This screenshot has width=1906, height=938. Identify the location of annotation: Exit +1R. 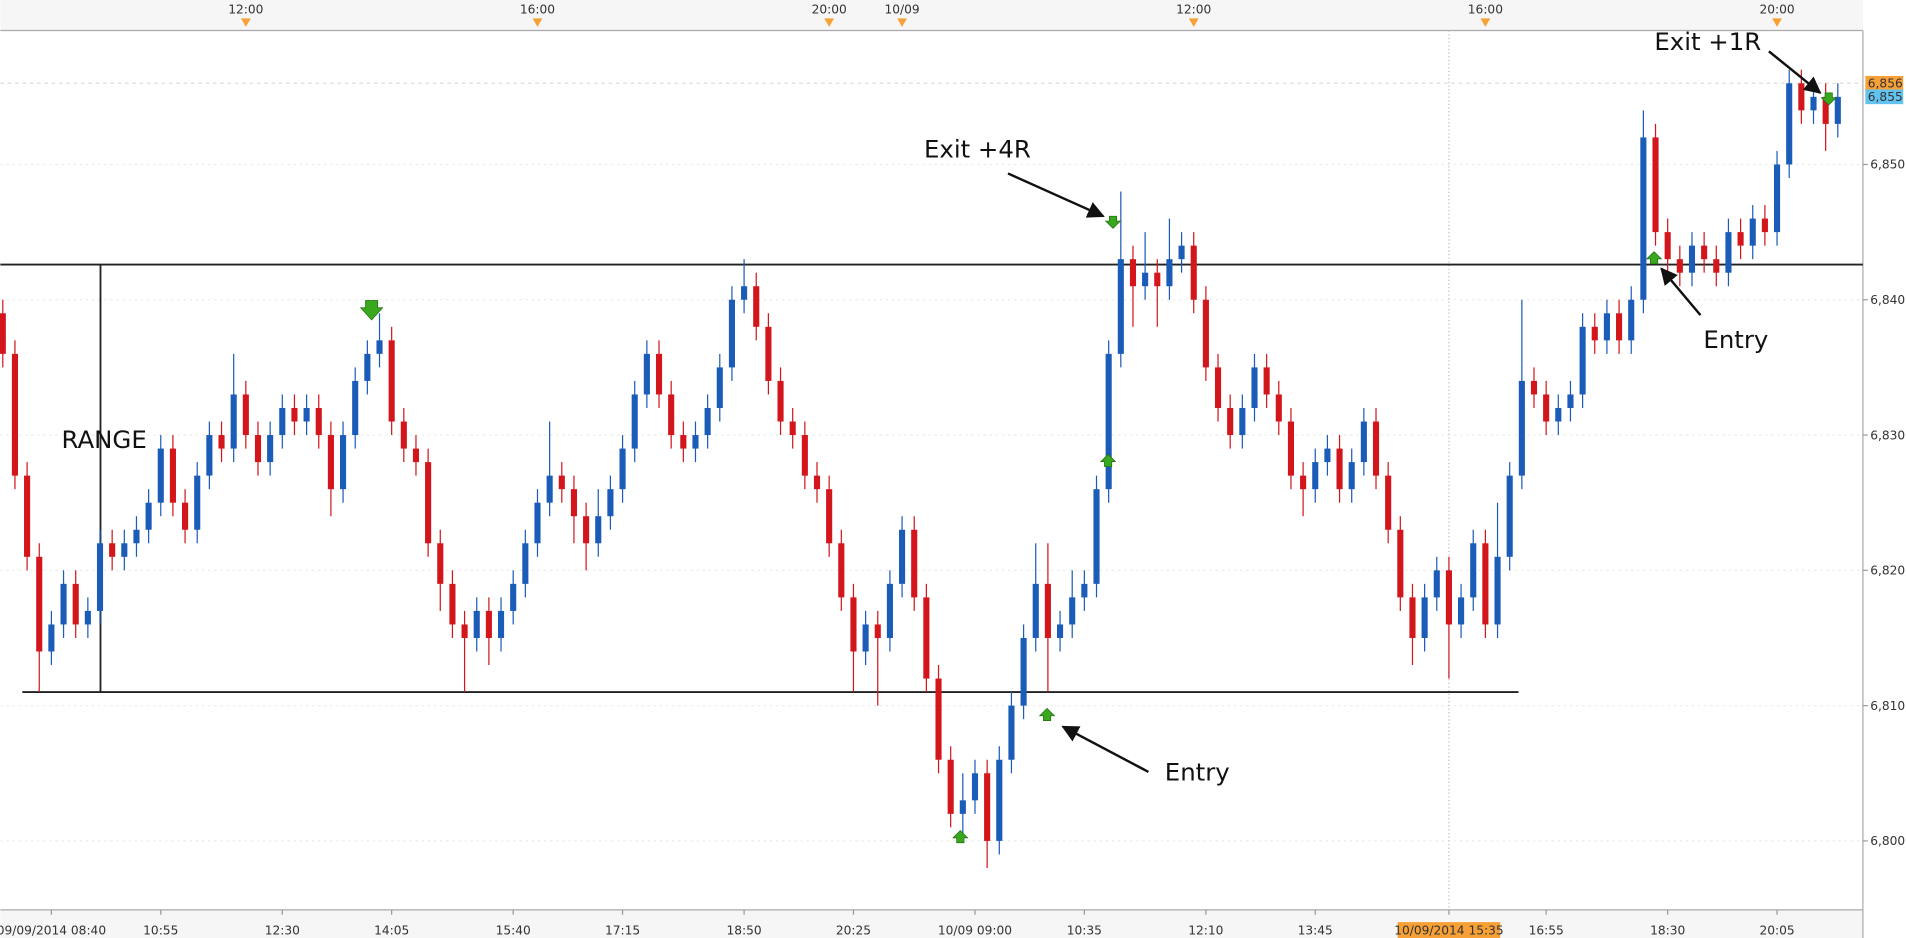
(1707, 41).